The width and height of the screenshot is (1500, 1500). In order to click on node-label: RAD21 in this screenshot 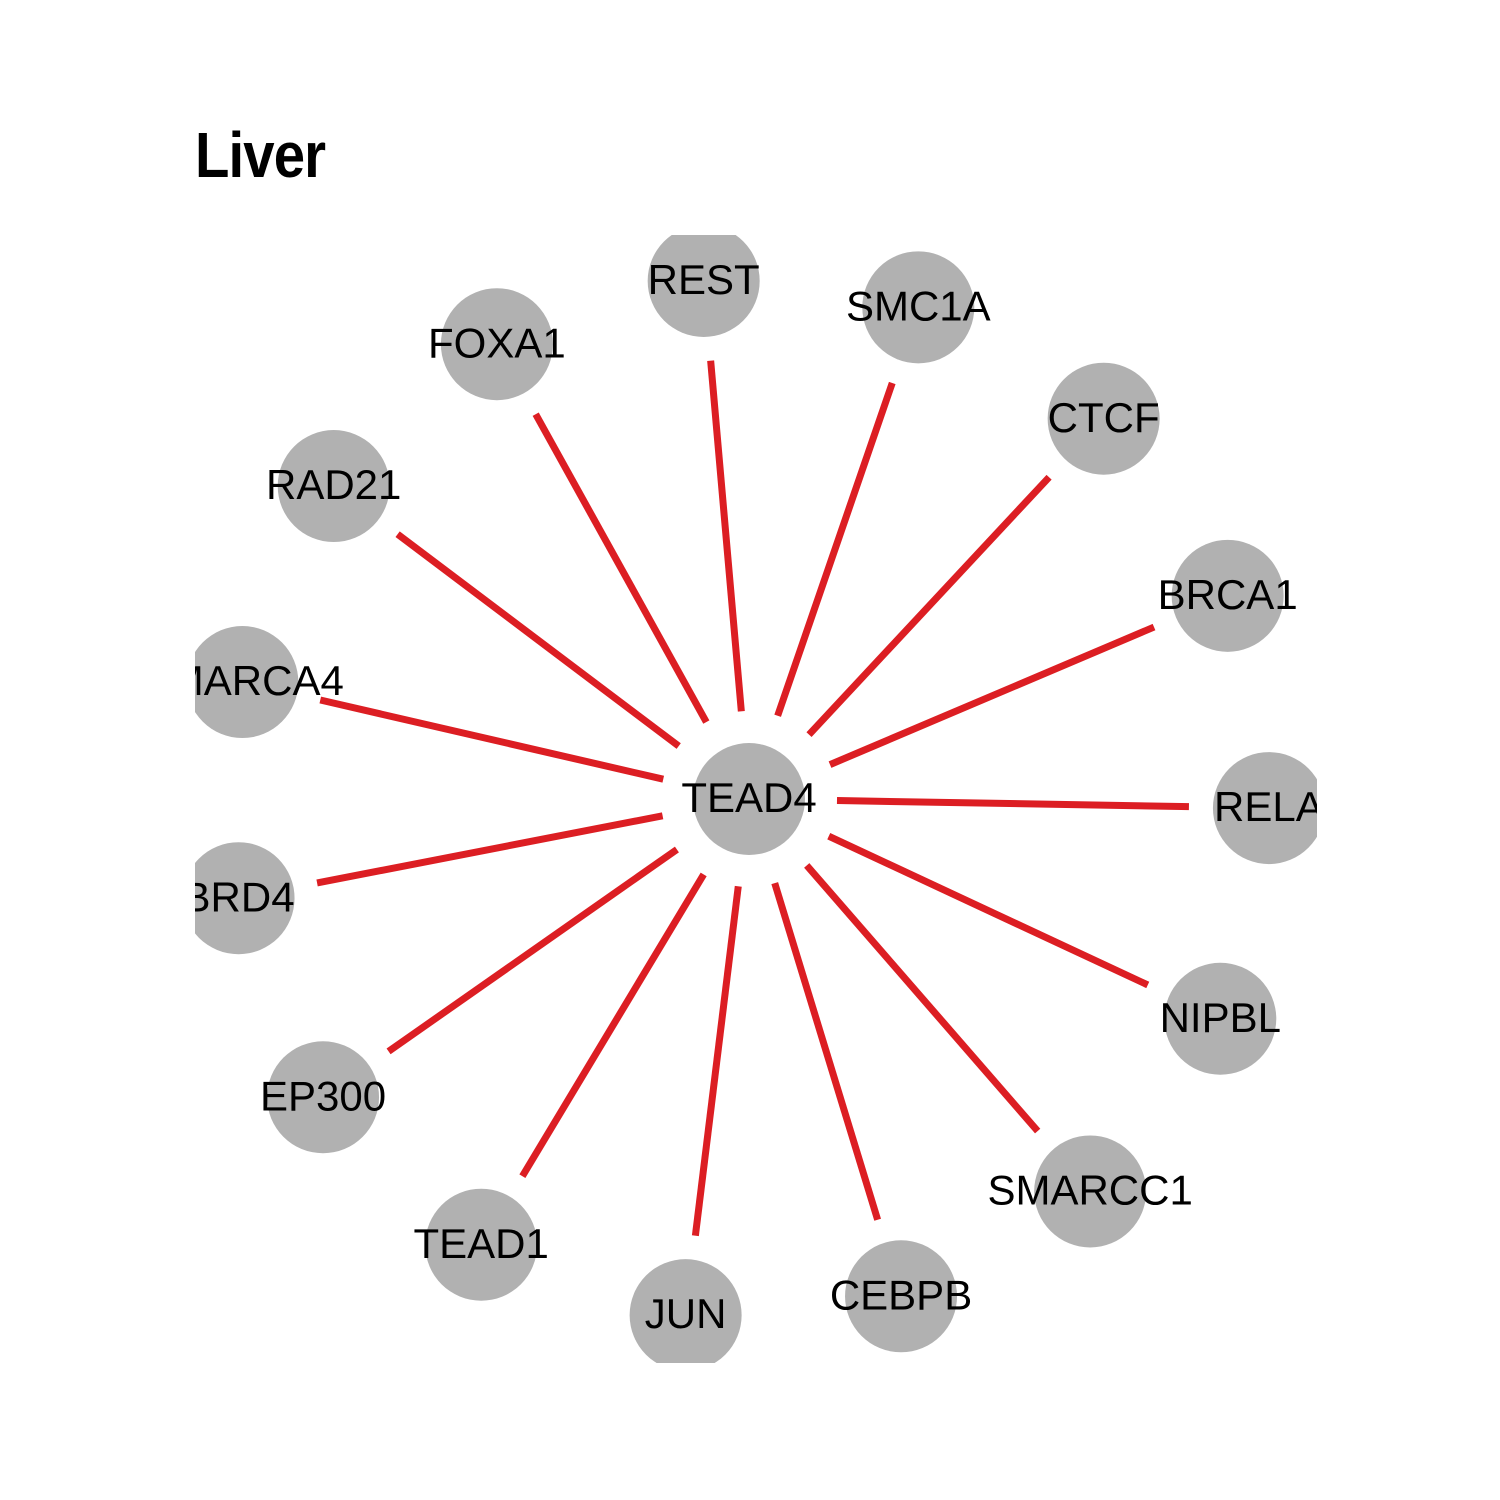, I will do `click(333, 484)`.